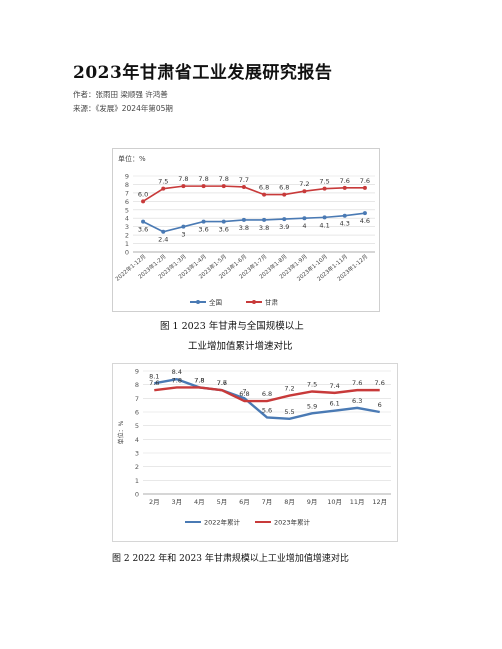 The height and width of the screenshot is (649, 502). I want to click on author-line: 作者：张雨田 梁顺强 许鸿善, so click(120, 94).